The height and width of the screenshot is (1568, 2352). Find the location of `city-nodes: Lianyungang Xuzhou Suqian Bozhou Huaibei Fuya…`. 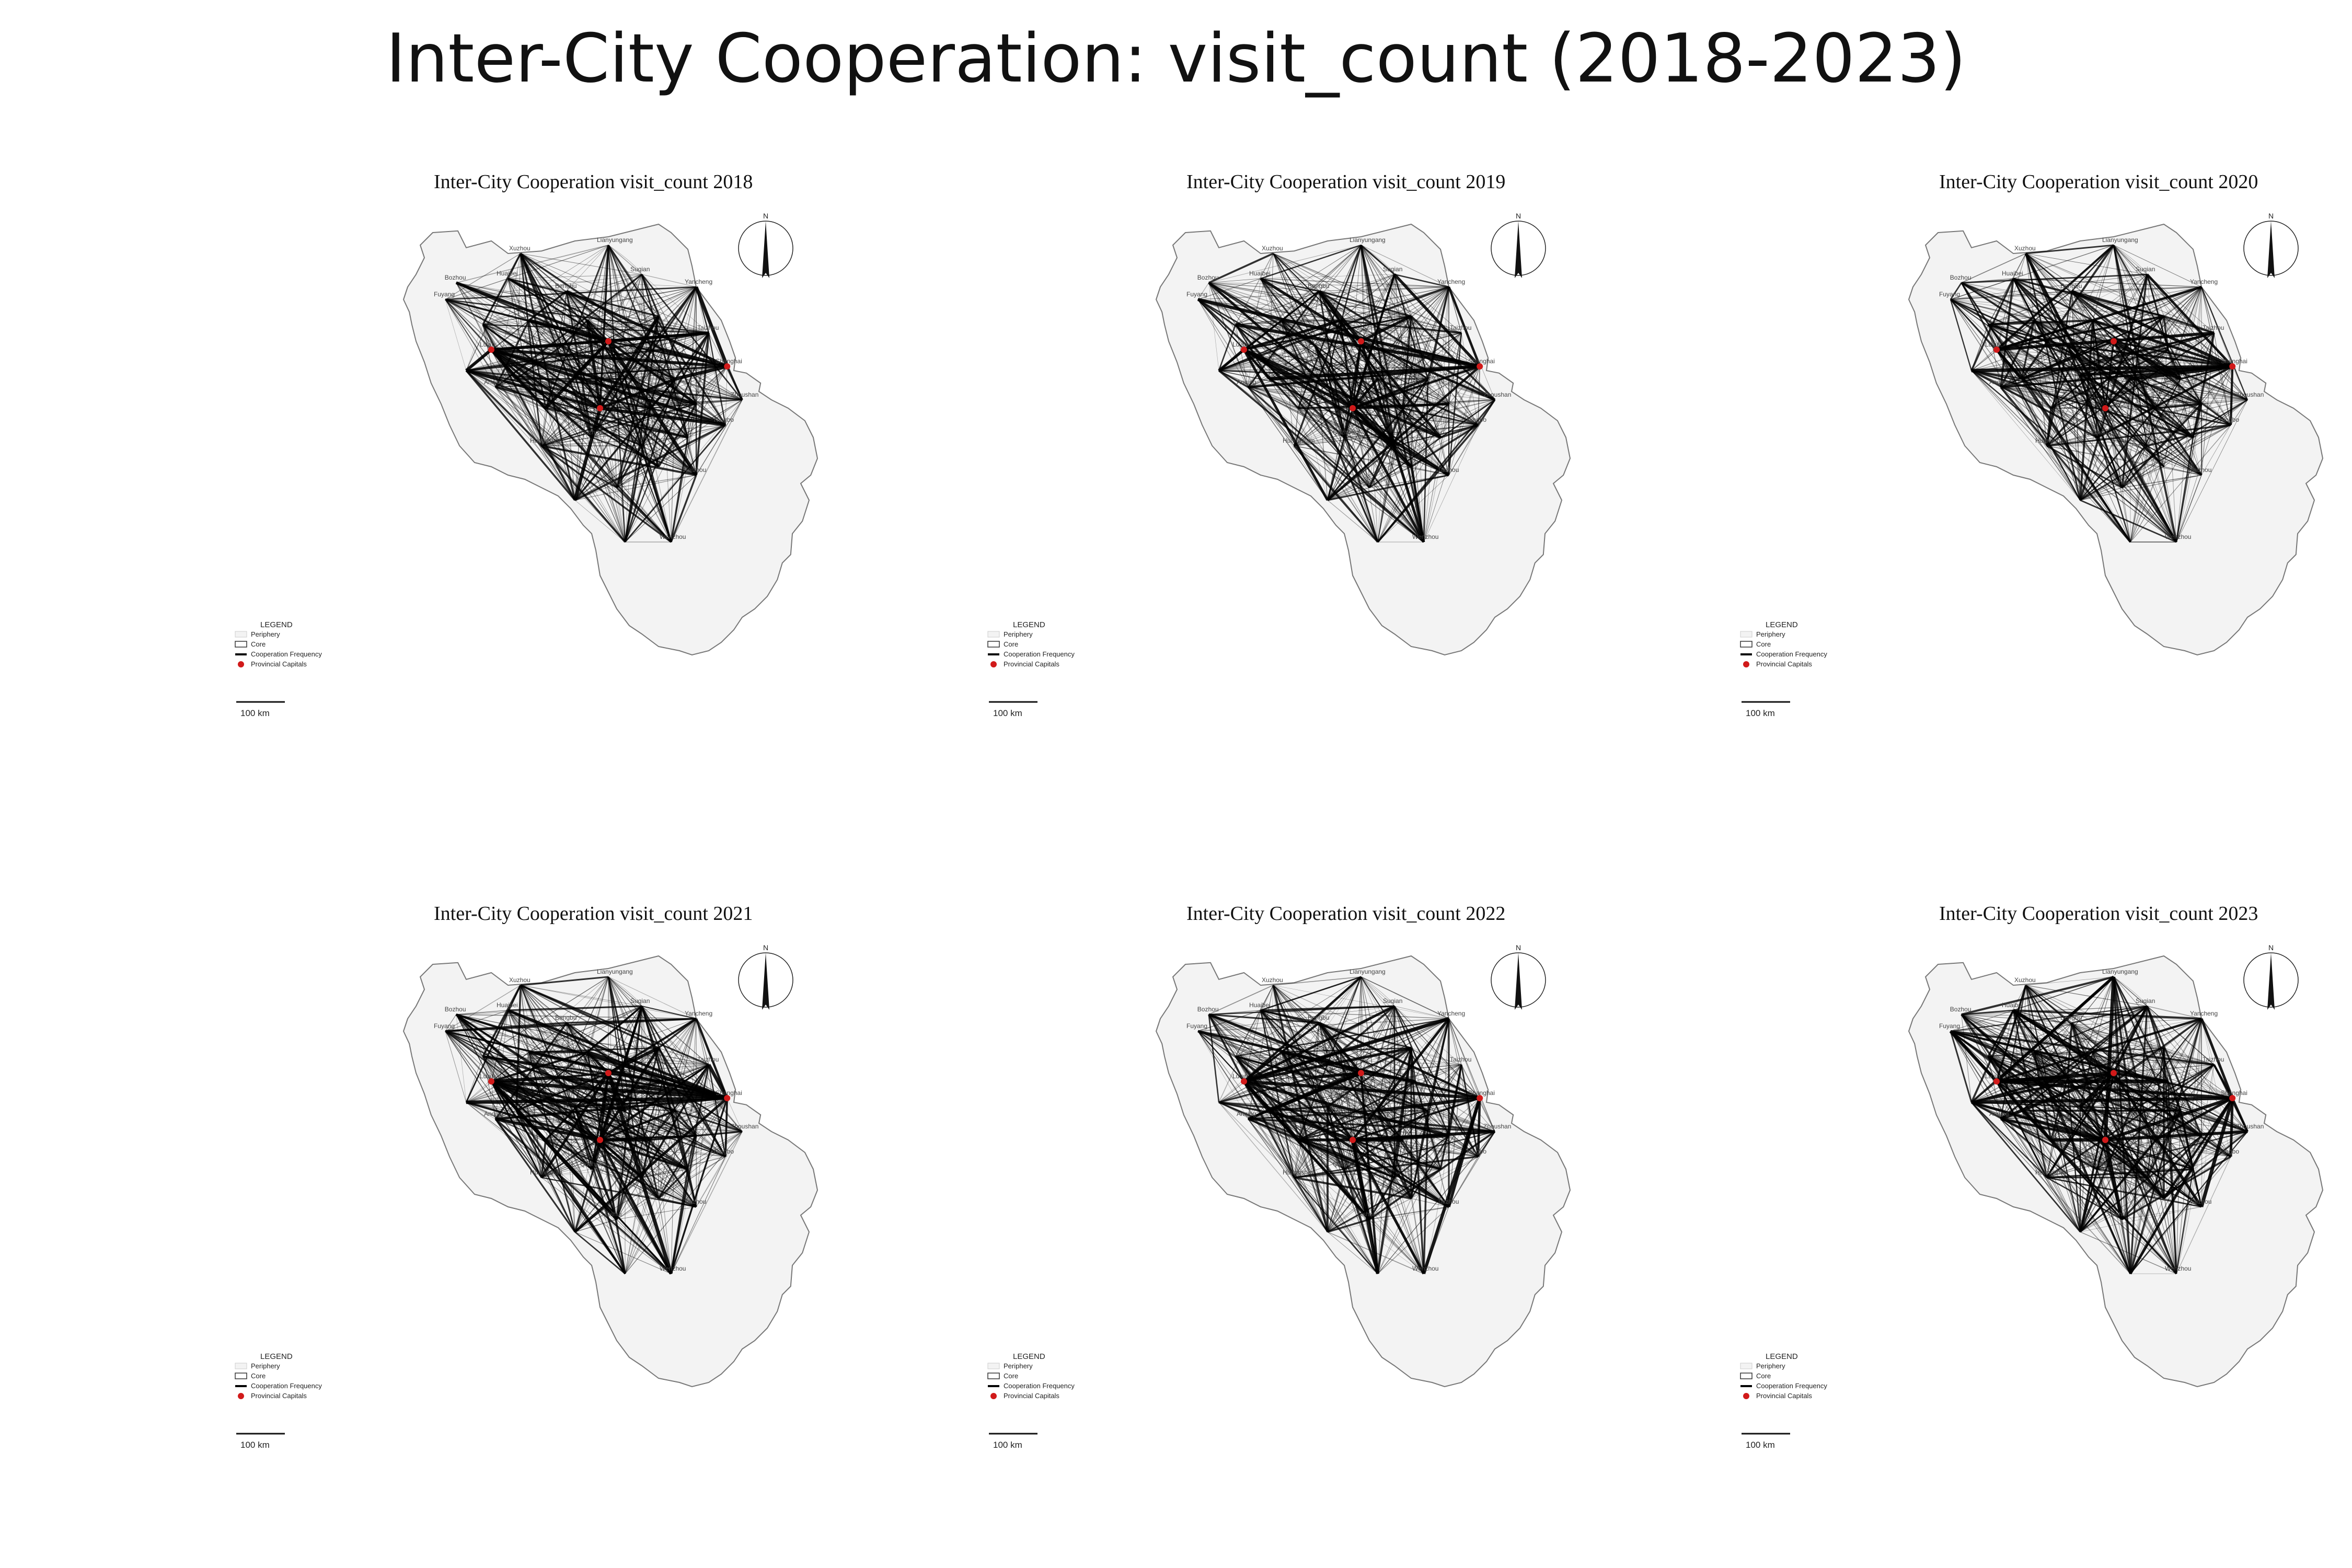

city-nodes: Lianyungang Xuzhou Suqian Bozhou Huaibei Fuya… is located at coordinates (596, 1120).